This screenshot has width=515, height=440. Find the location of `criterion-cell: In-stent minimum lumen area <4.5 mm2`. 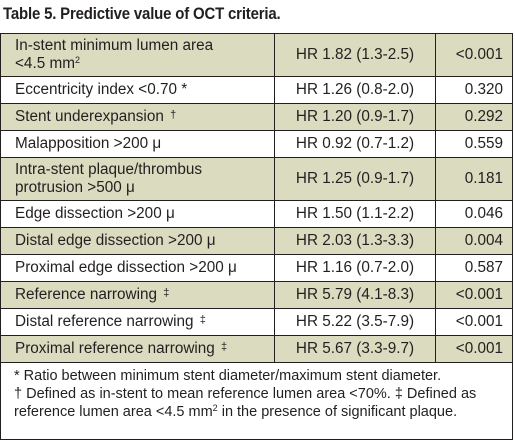

criterion-cell: In-stent minimum lumen area <4.5 mm2 is located at coordinates (137, 55).